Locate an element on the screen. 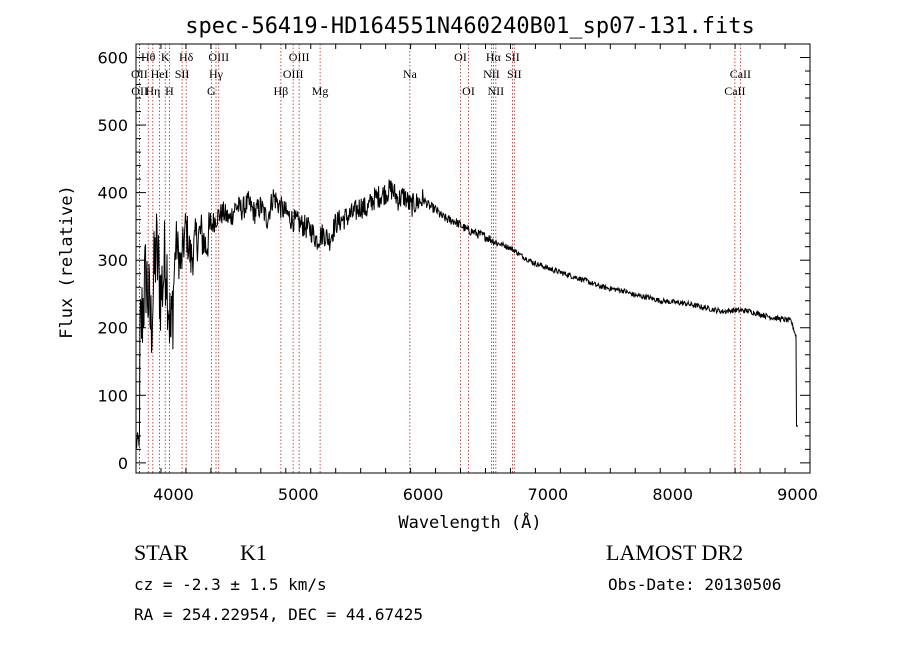 The width and height of the screenshot is (900, 649). object-subclass: K1 is located at coordinates (253, 552).